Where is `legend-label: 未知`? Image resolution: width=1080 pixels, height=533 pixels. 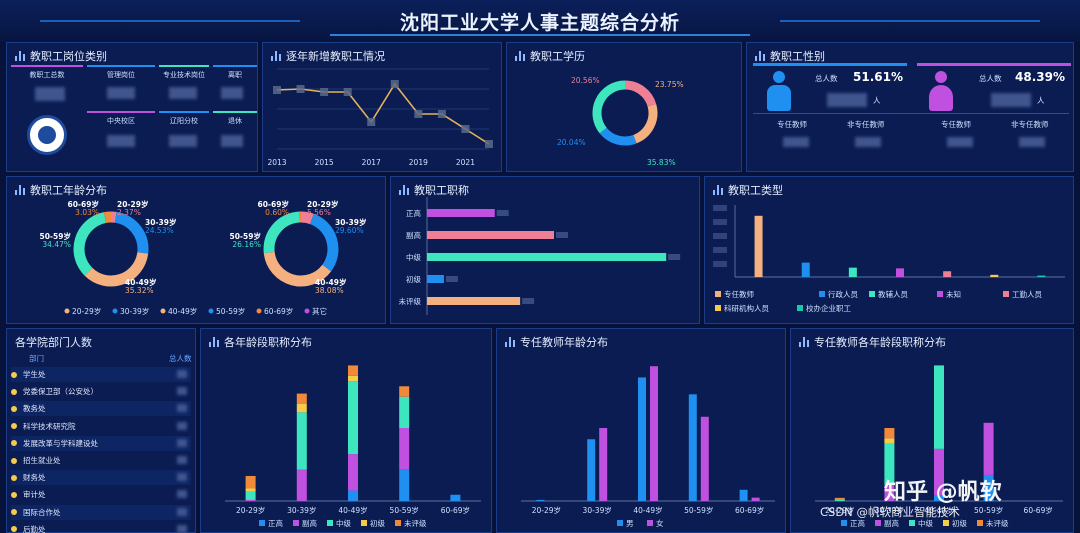
legend-label: 未知 is located at coordinates (953, 294).